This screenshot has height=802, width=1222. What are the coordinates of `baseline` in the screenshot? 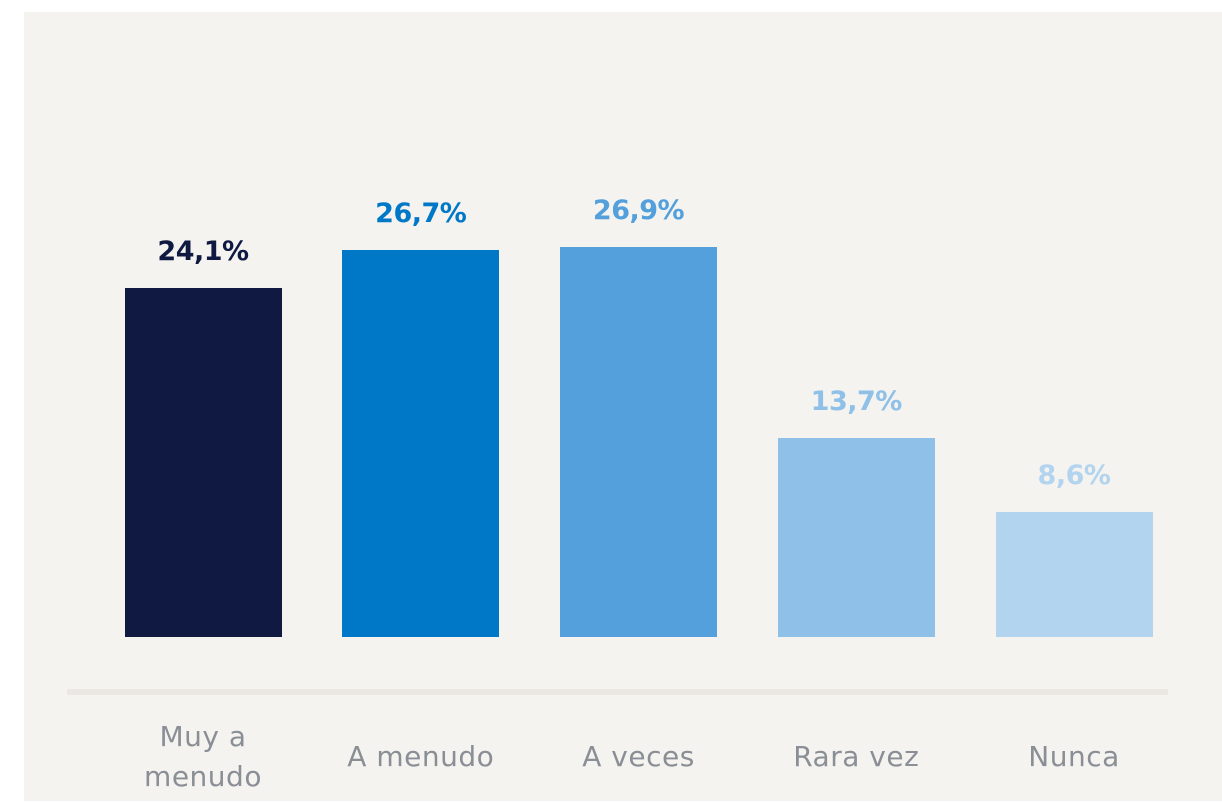 It's located at (617, 692).